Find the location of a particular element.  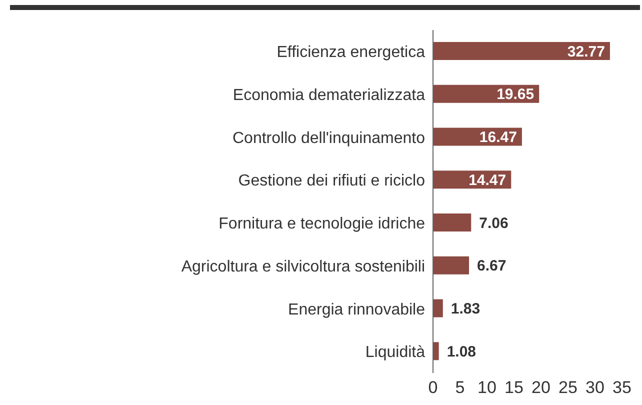

data-label: 1.83 is located at coordinates (465, 309).